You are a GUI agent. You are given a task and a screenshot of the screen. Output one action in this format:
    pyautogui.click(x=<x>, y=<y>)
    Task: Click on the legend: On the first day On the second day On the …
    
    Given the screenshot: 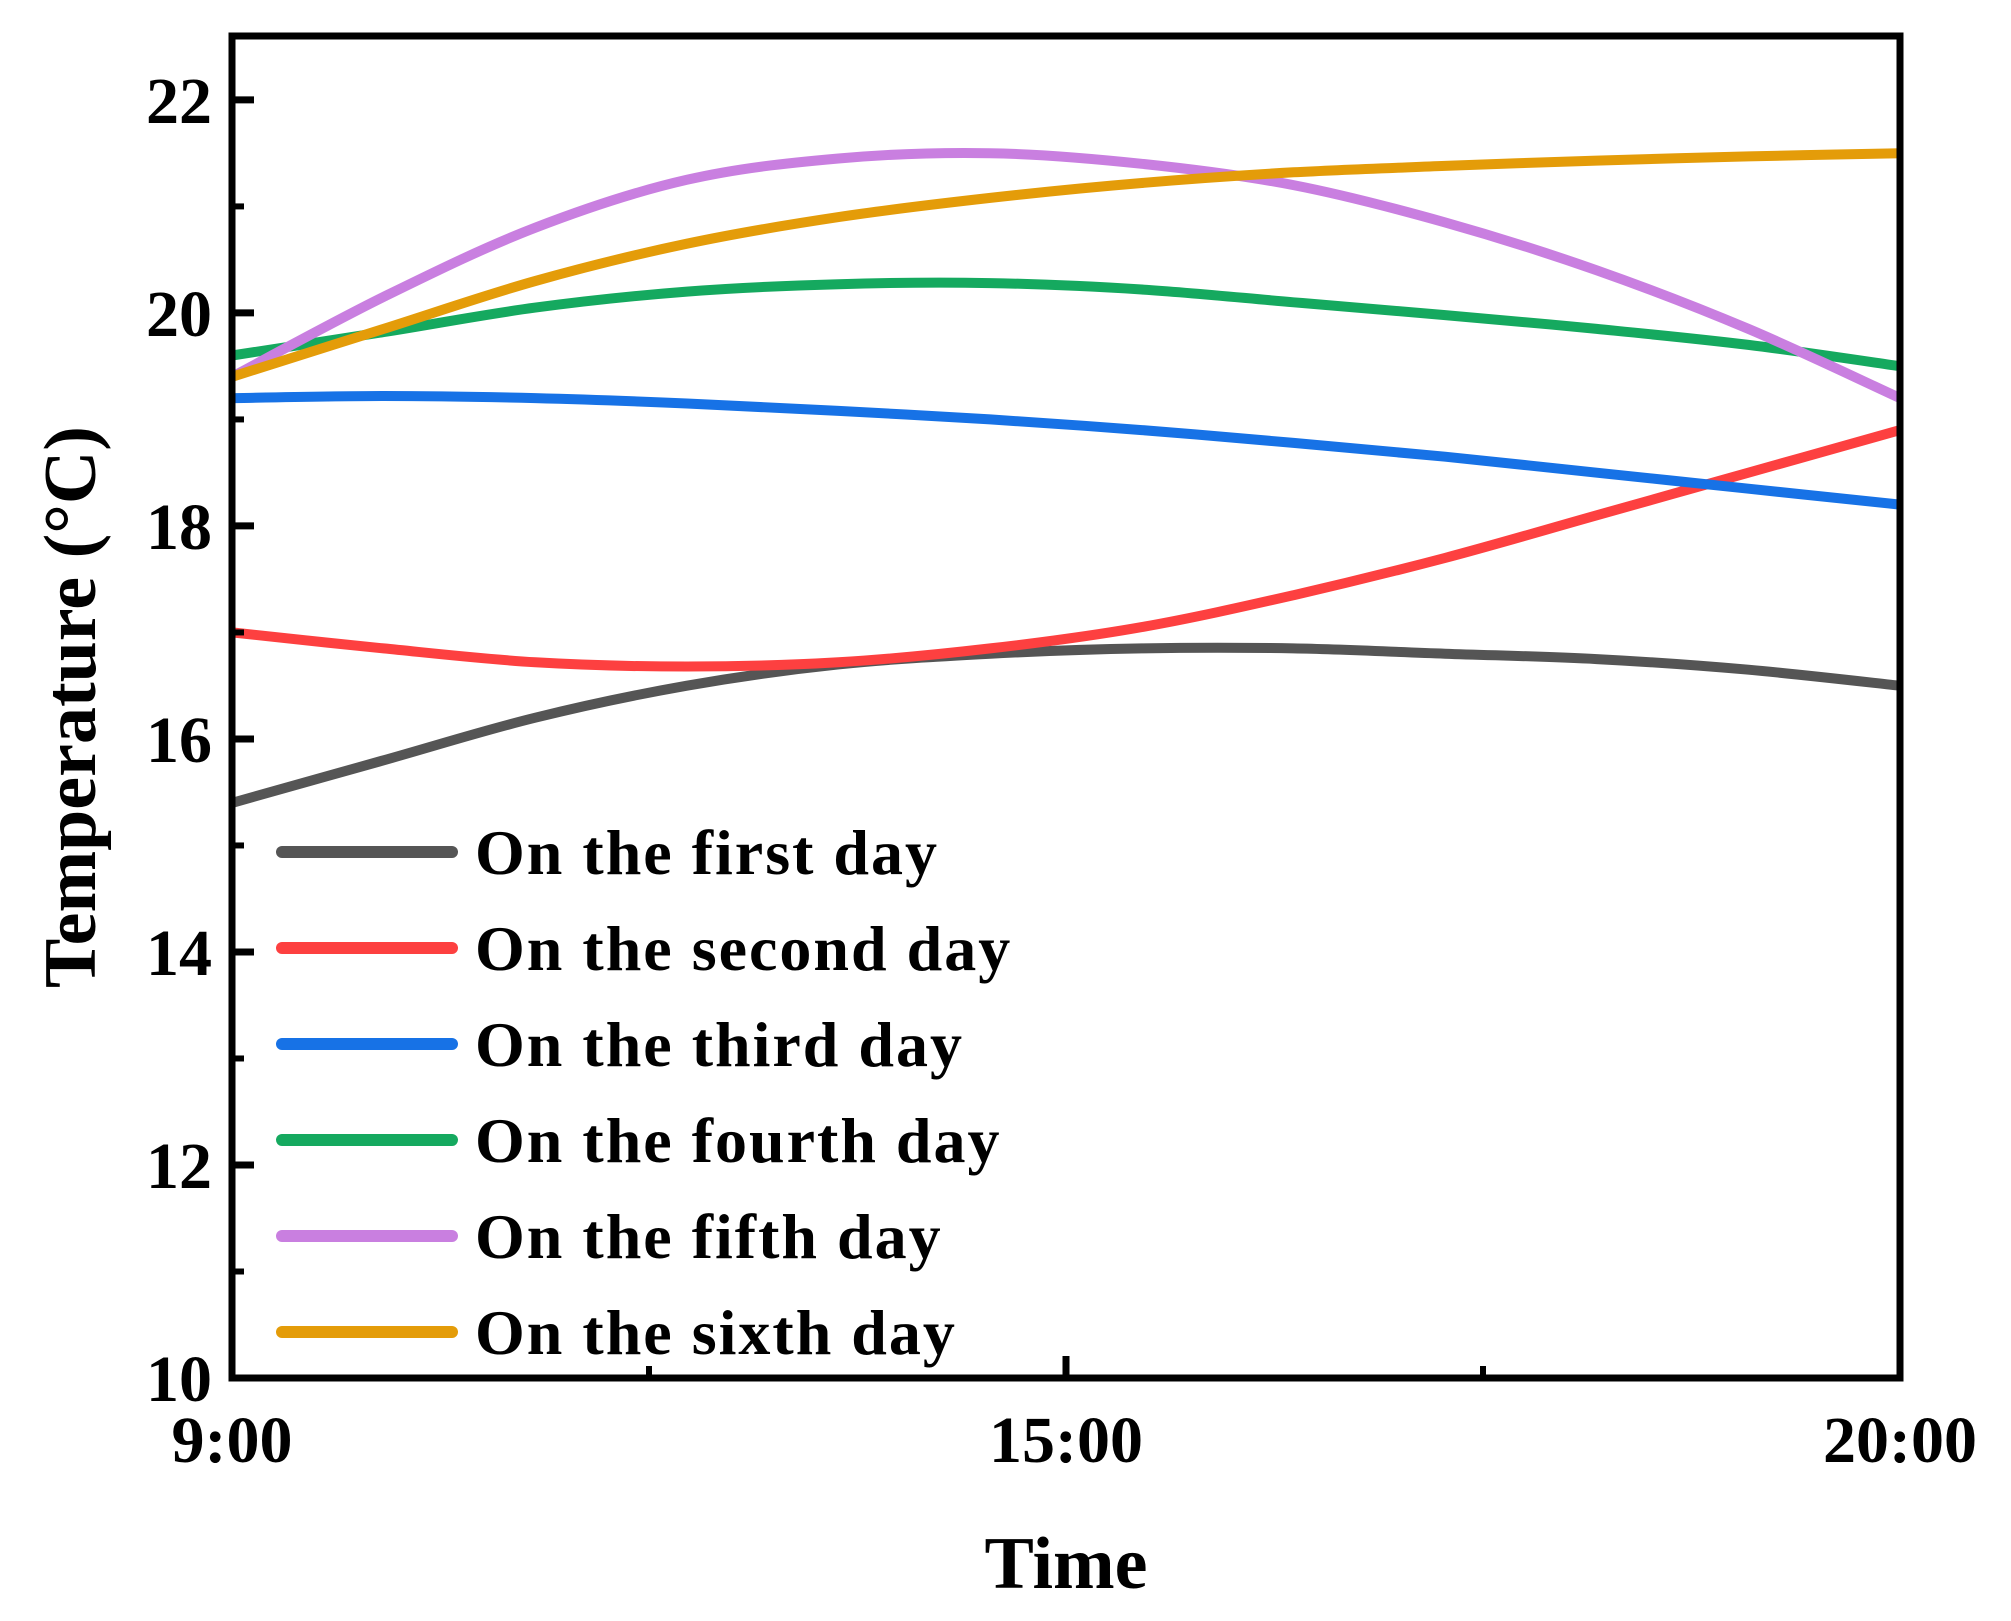 What is the action you would take?
    pyautogui.click(x=644, y=1092)
    